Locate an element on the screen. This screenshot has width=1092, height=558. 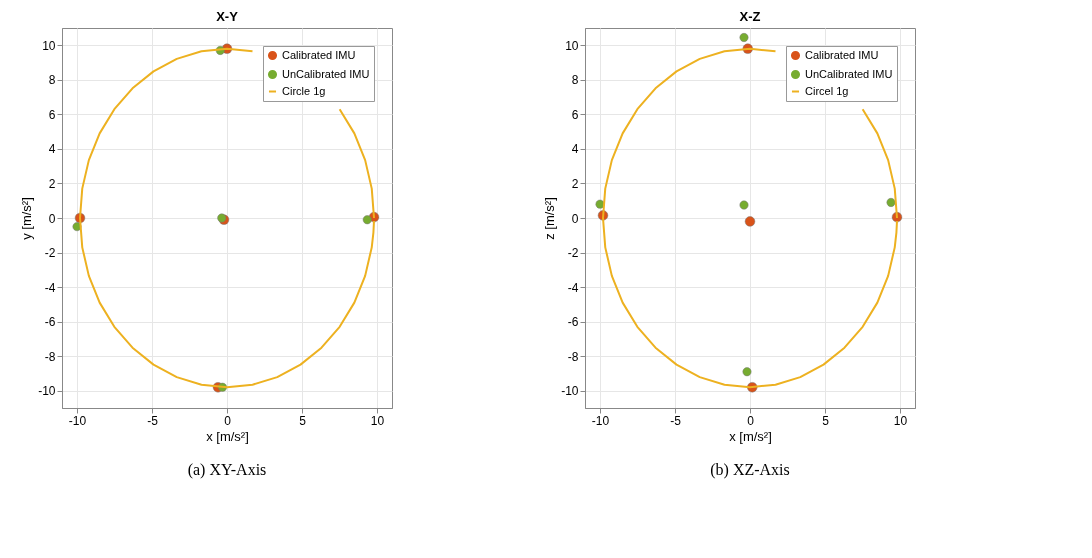
legend-label: Circel 1g is located at coordinates (827, 90).